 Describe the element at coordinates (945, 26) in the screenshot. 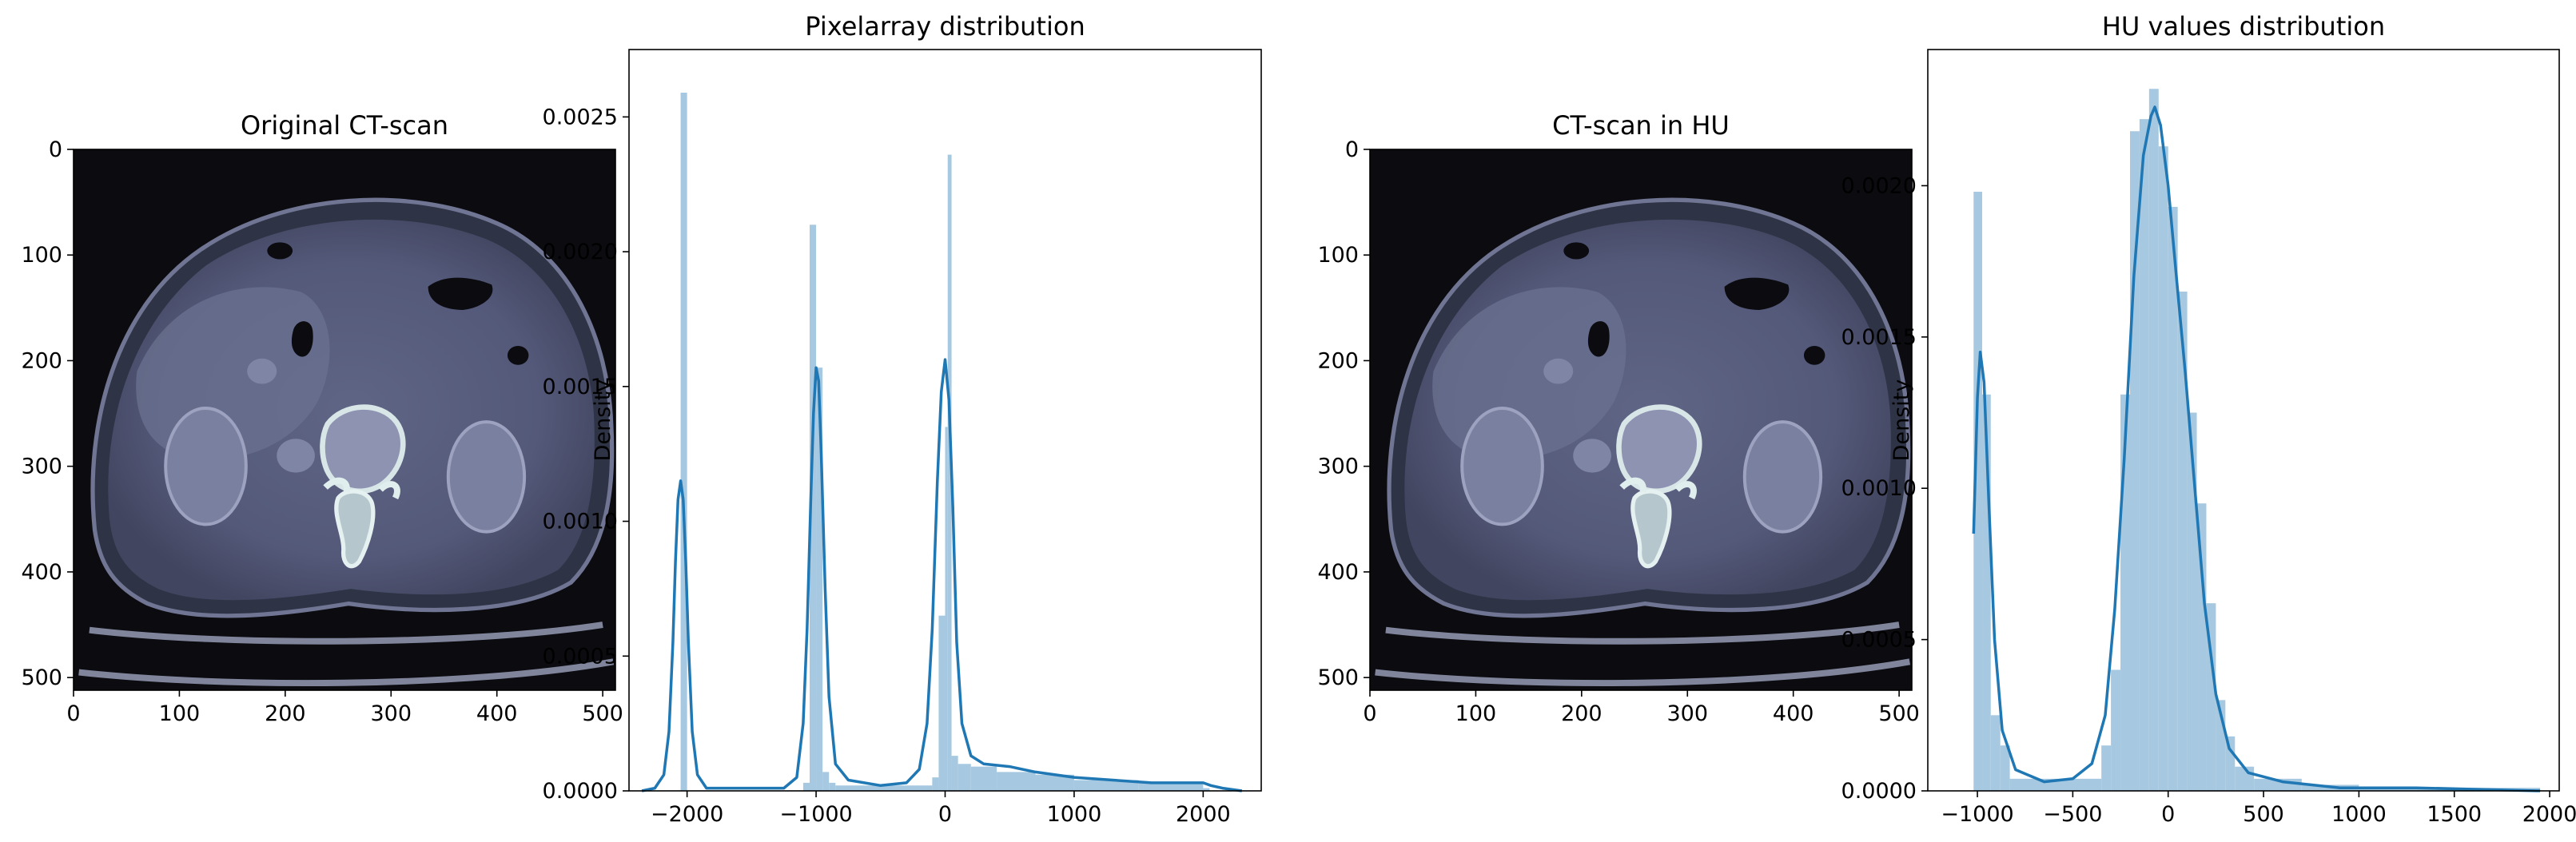

I see `chart-title: Pixelarray distribution` at that location.